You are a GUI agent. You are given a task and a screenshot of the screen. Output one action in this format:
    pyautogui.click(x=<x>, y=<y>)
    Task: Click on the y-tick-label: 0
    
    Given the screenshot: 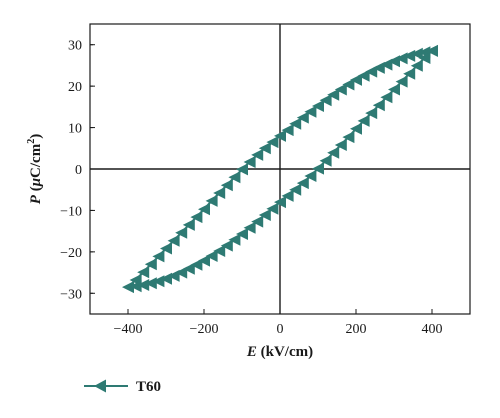 What is the action you would take?
    pyautogui.click(x=78, y=170)
    